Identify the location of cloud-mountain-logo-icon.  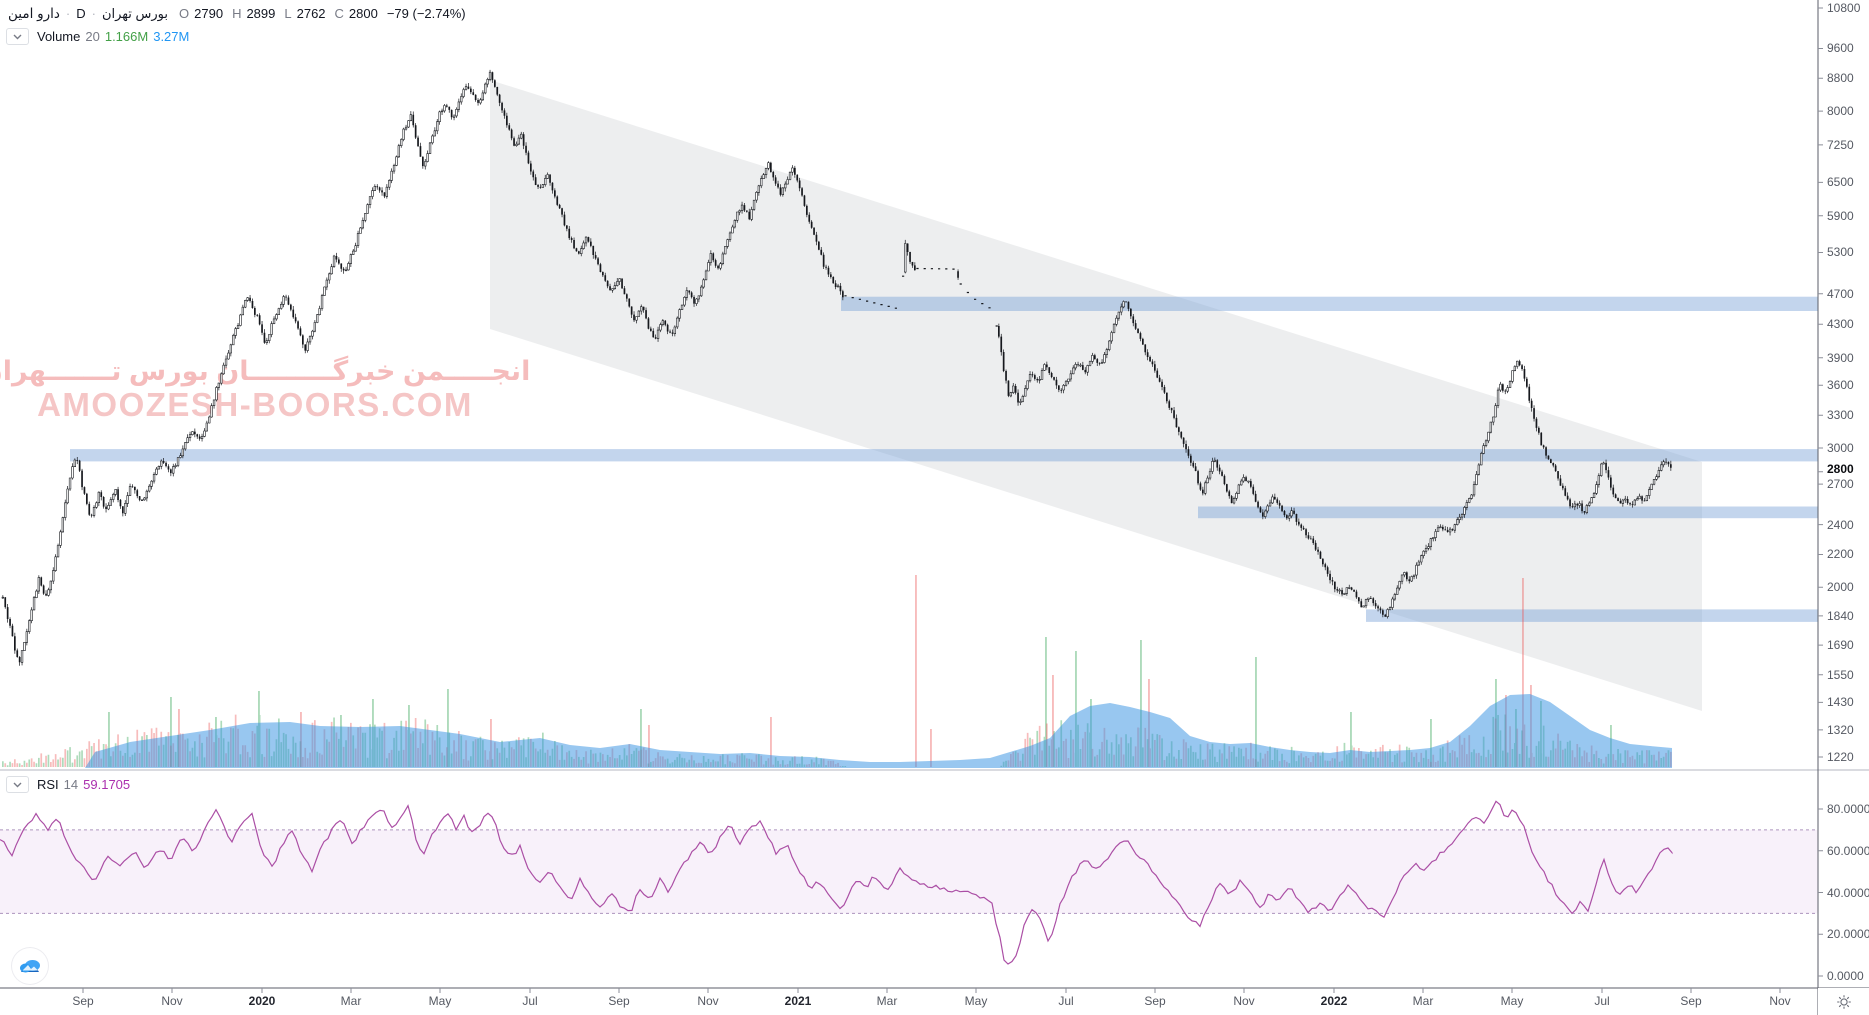
(30, 966).